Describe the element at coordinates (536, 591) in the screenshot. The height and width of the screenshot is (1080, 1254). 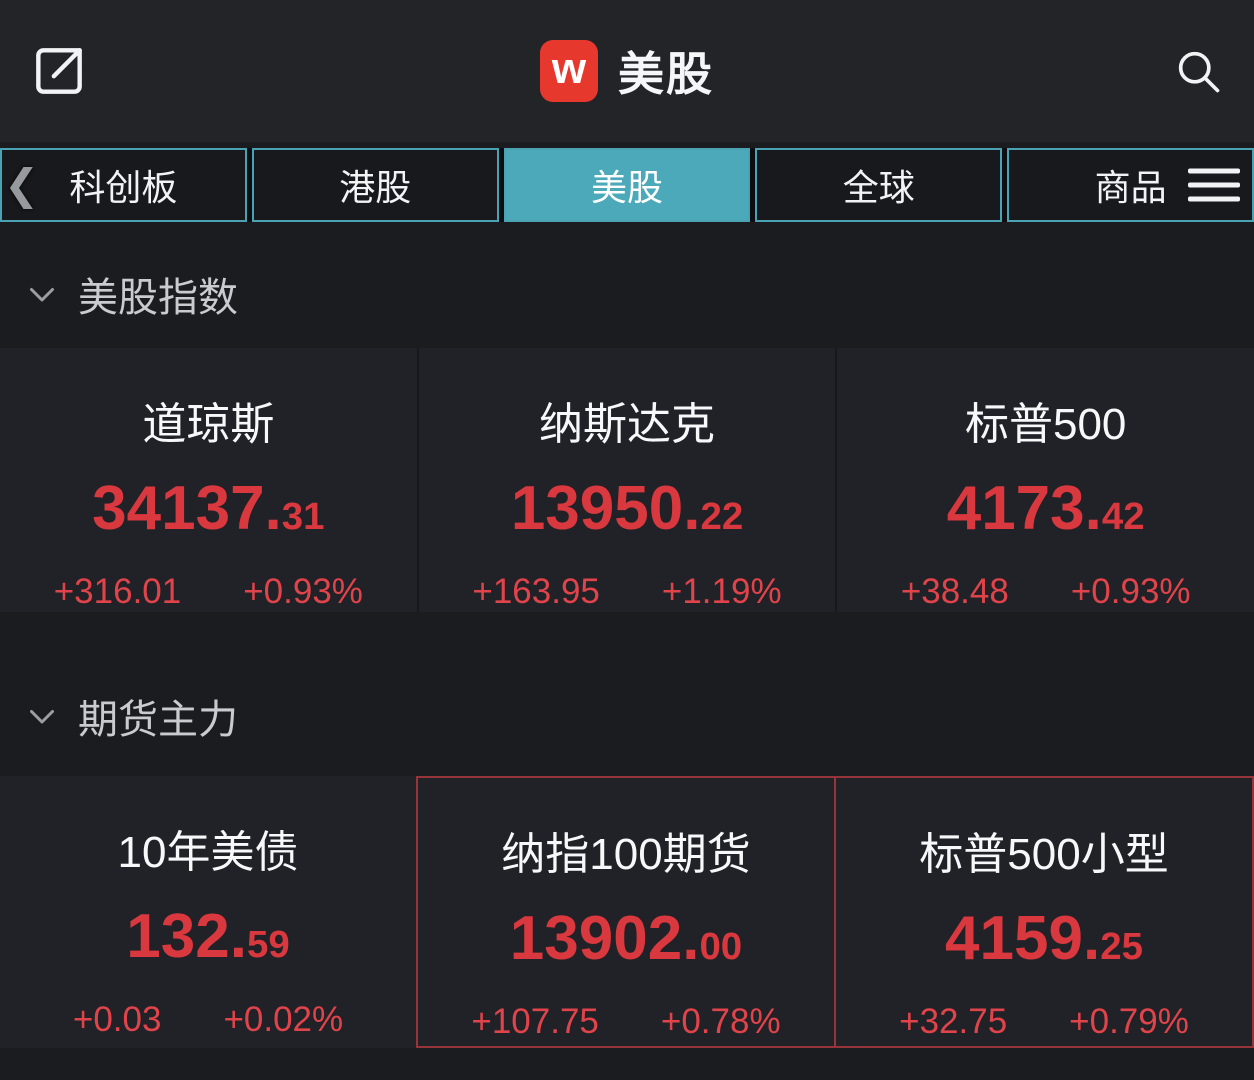
I see `change-value: +163.95` at that location.